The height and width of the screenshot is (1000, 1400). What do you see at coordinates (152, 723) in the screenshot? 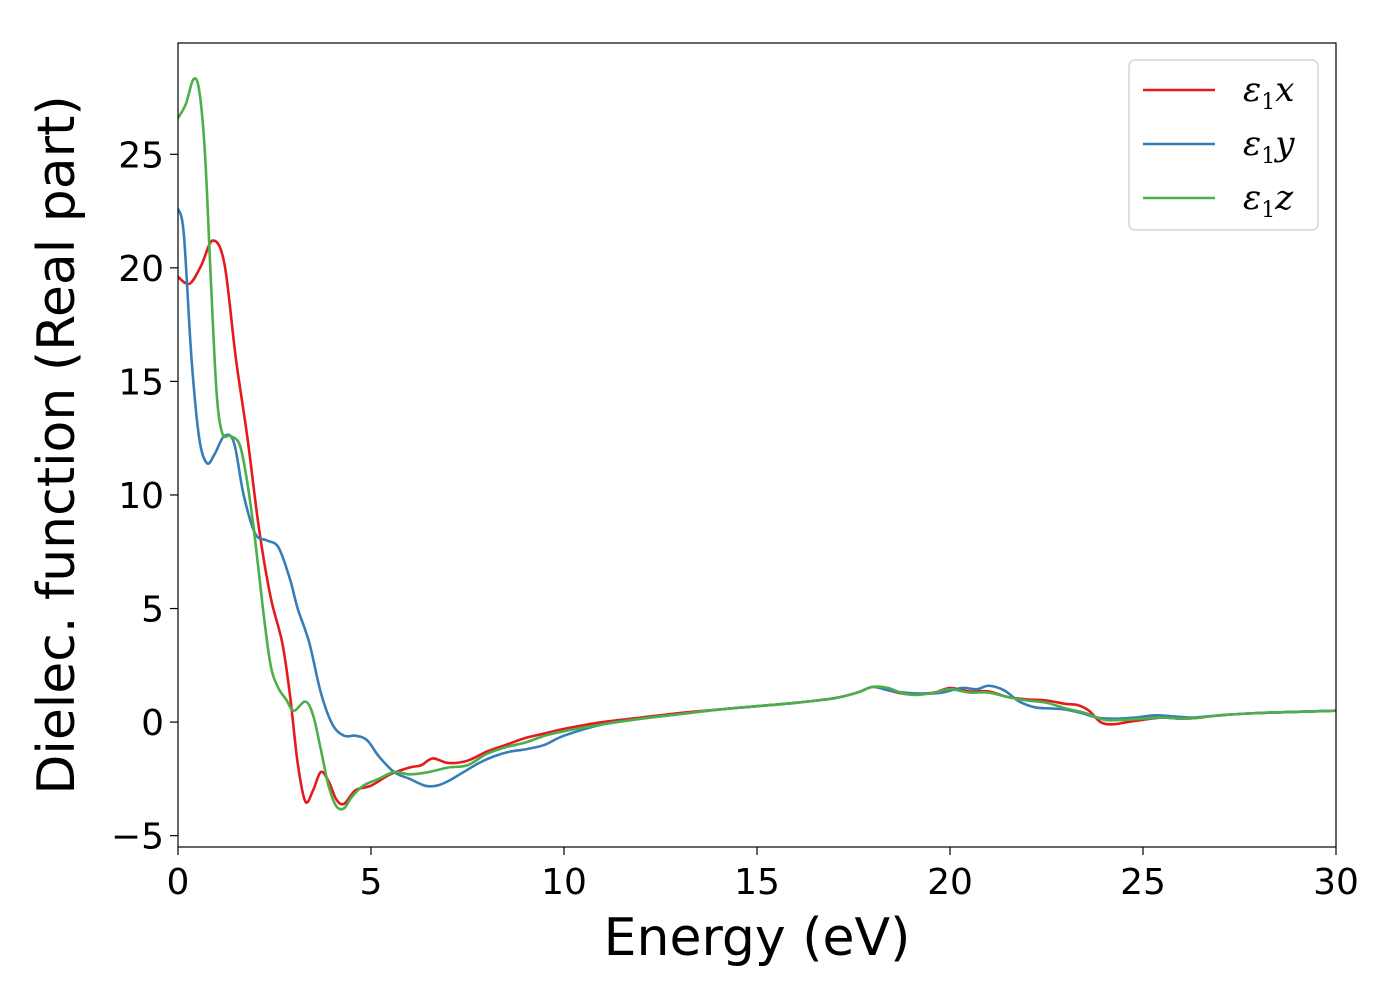
I see `y-tick-label: 0` at bounding box center [152, 723].